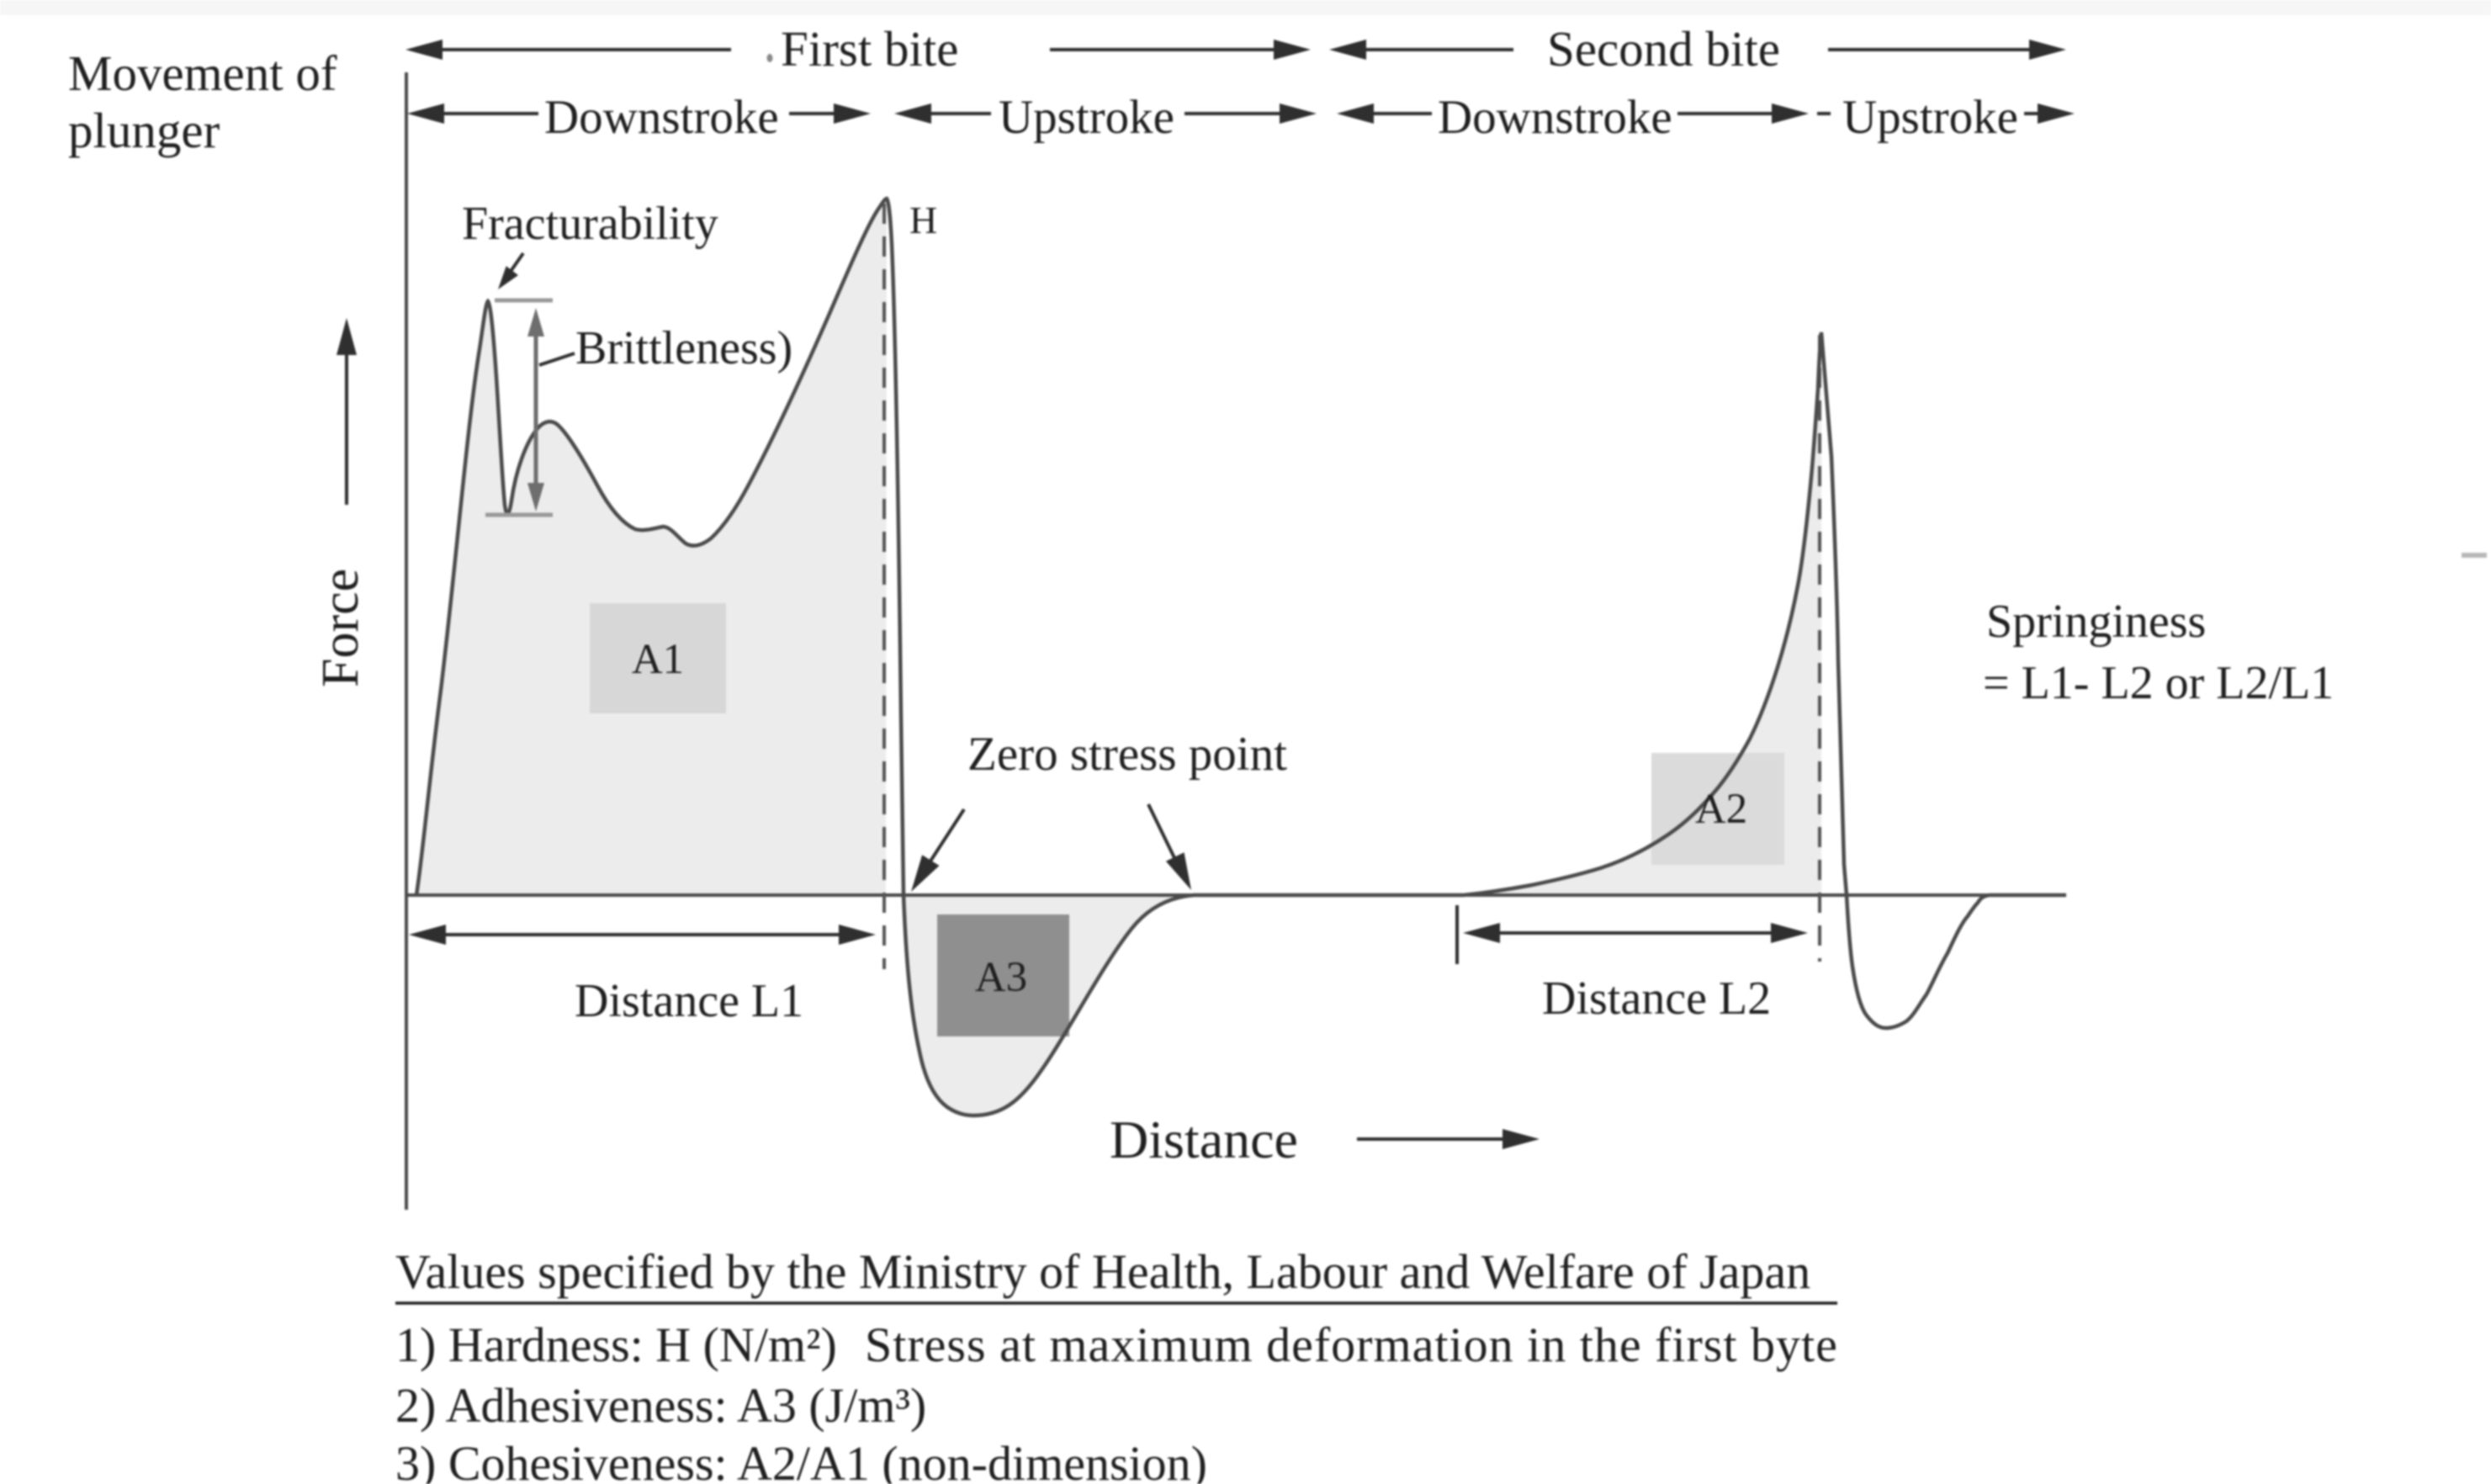  Describe the element at coordinates (689, 1001) in the screenshot. I see `svg-text: Distance L1` at that location.